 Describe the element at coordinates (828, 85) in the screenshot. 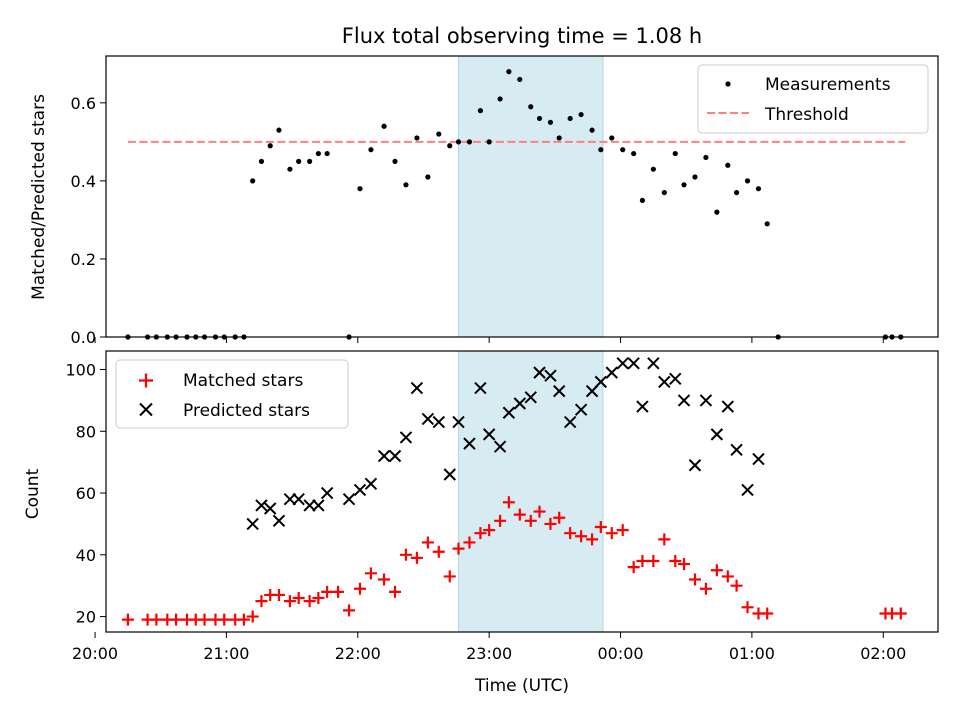

I see `legend-measurements-label: Measurements` at that location.